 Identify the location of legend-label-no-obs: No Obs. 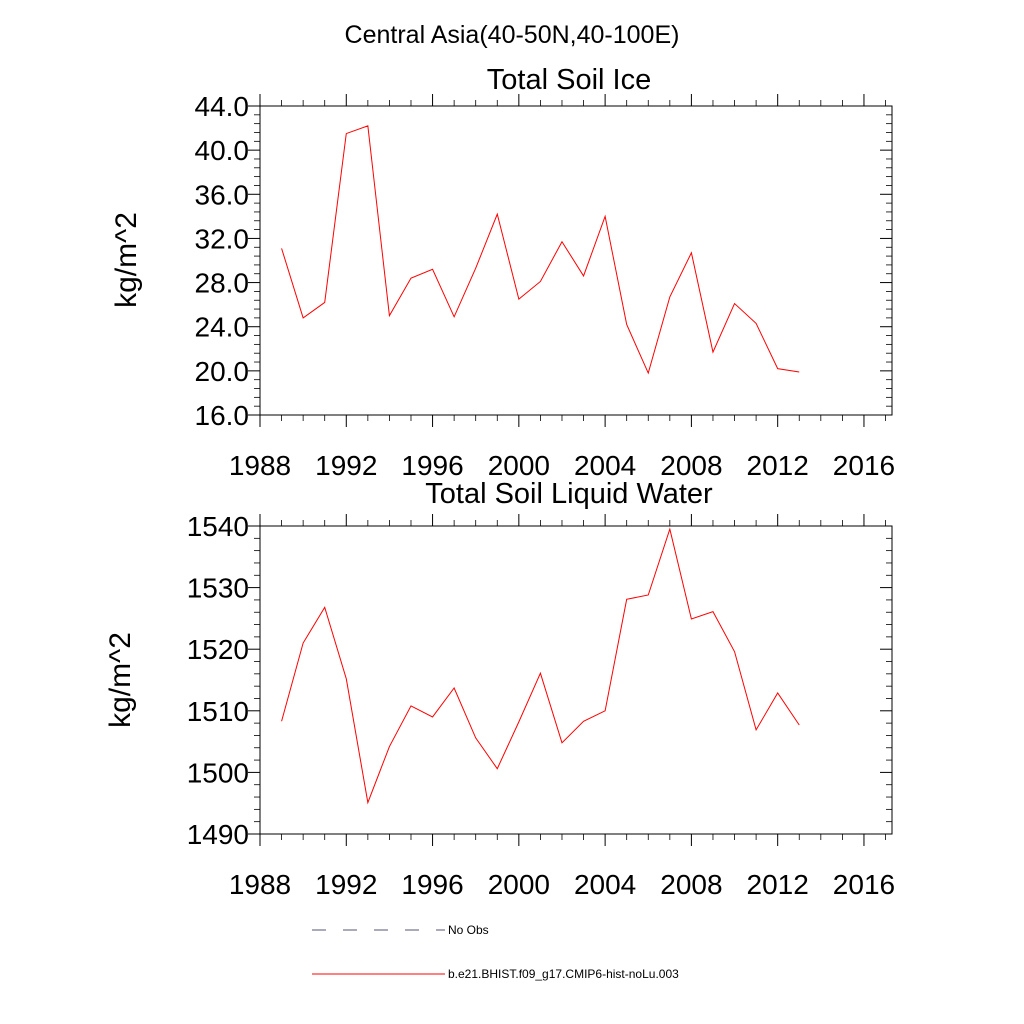
(468, 930).